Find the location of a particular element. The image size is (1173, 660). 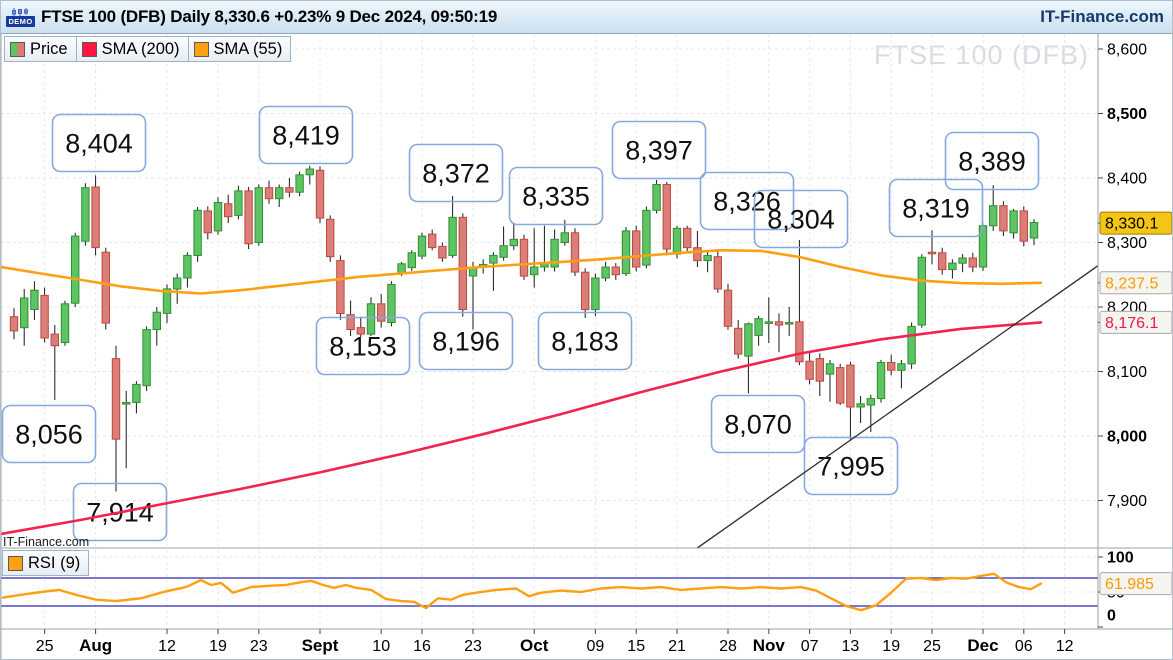

svg-text: Dec is located at coordinates (982, 645).